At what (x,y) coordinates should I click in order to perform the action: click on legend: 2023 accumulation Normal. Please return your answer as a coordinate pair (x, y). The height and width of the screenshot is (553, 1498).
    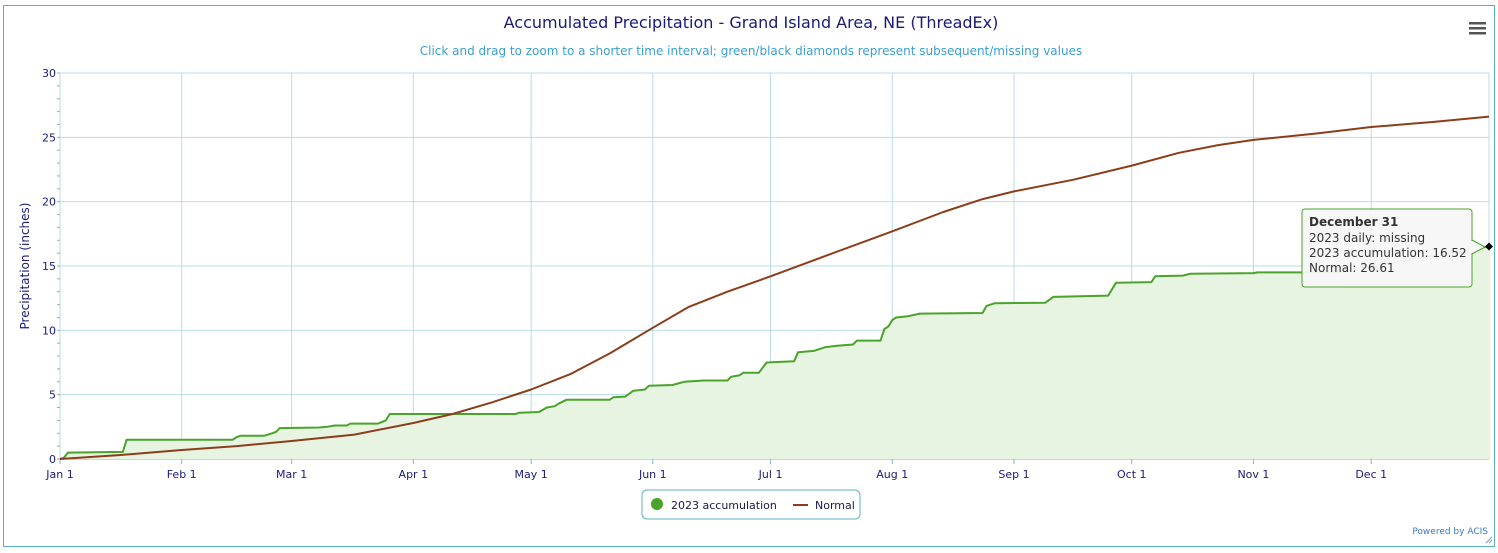
    Looking at the image, I should click on (751, 504).